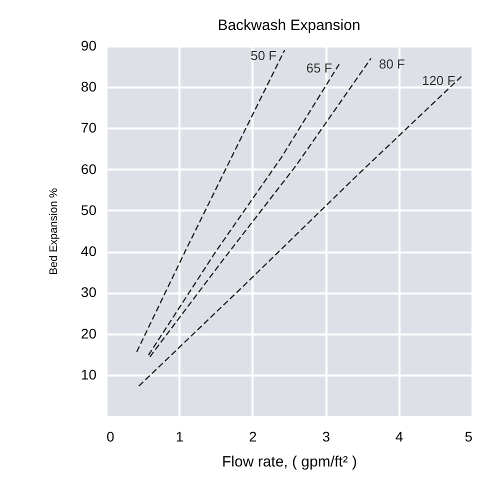  Describe the element at coordinates (180, 436) in the screenshot. I see `x-tick-label: 1` at that location.